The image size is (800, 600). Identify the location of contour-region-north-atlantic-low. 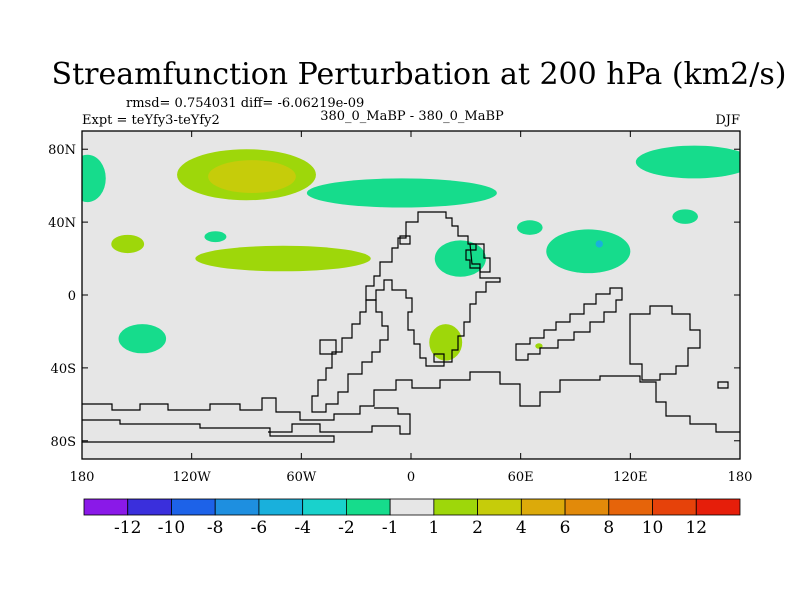
(401, 193).